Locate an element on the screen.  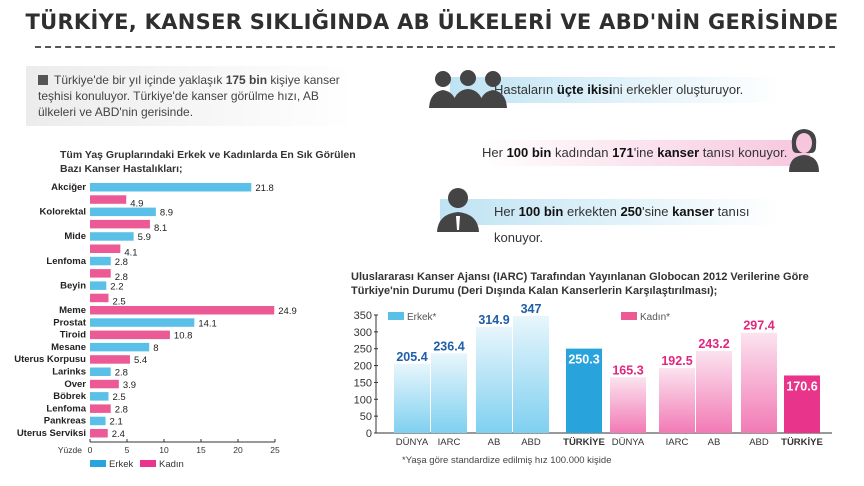
data-label: 5.4 is located at coordinates (140, 360).